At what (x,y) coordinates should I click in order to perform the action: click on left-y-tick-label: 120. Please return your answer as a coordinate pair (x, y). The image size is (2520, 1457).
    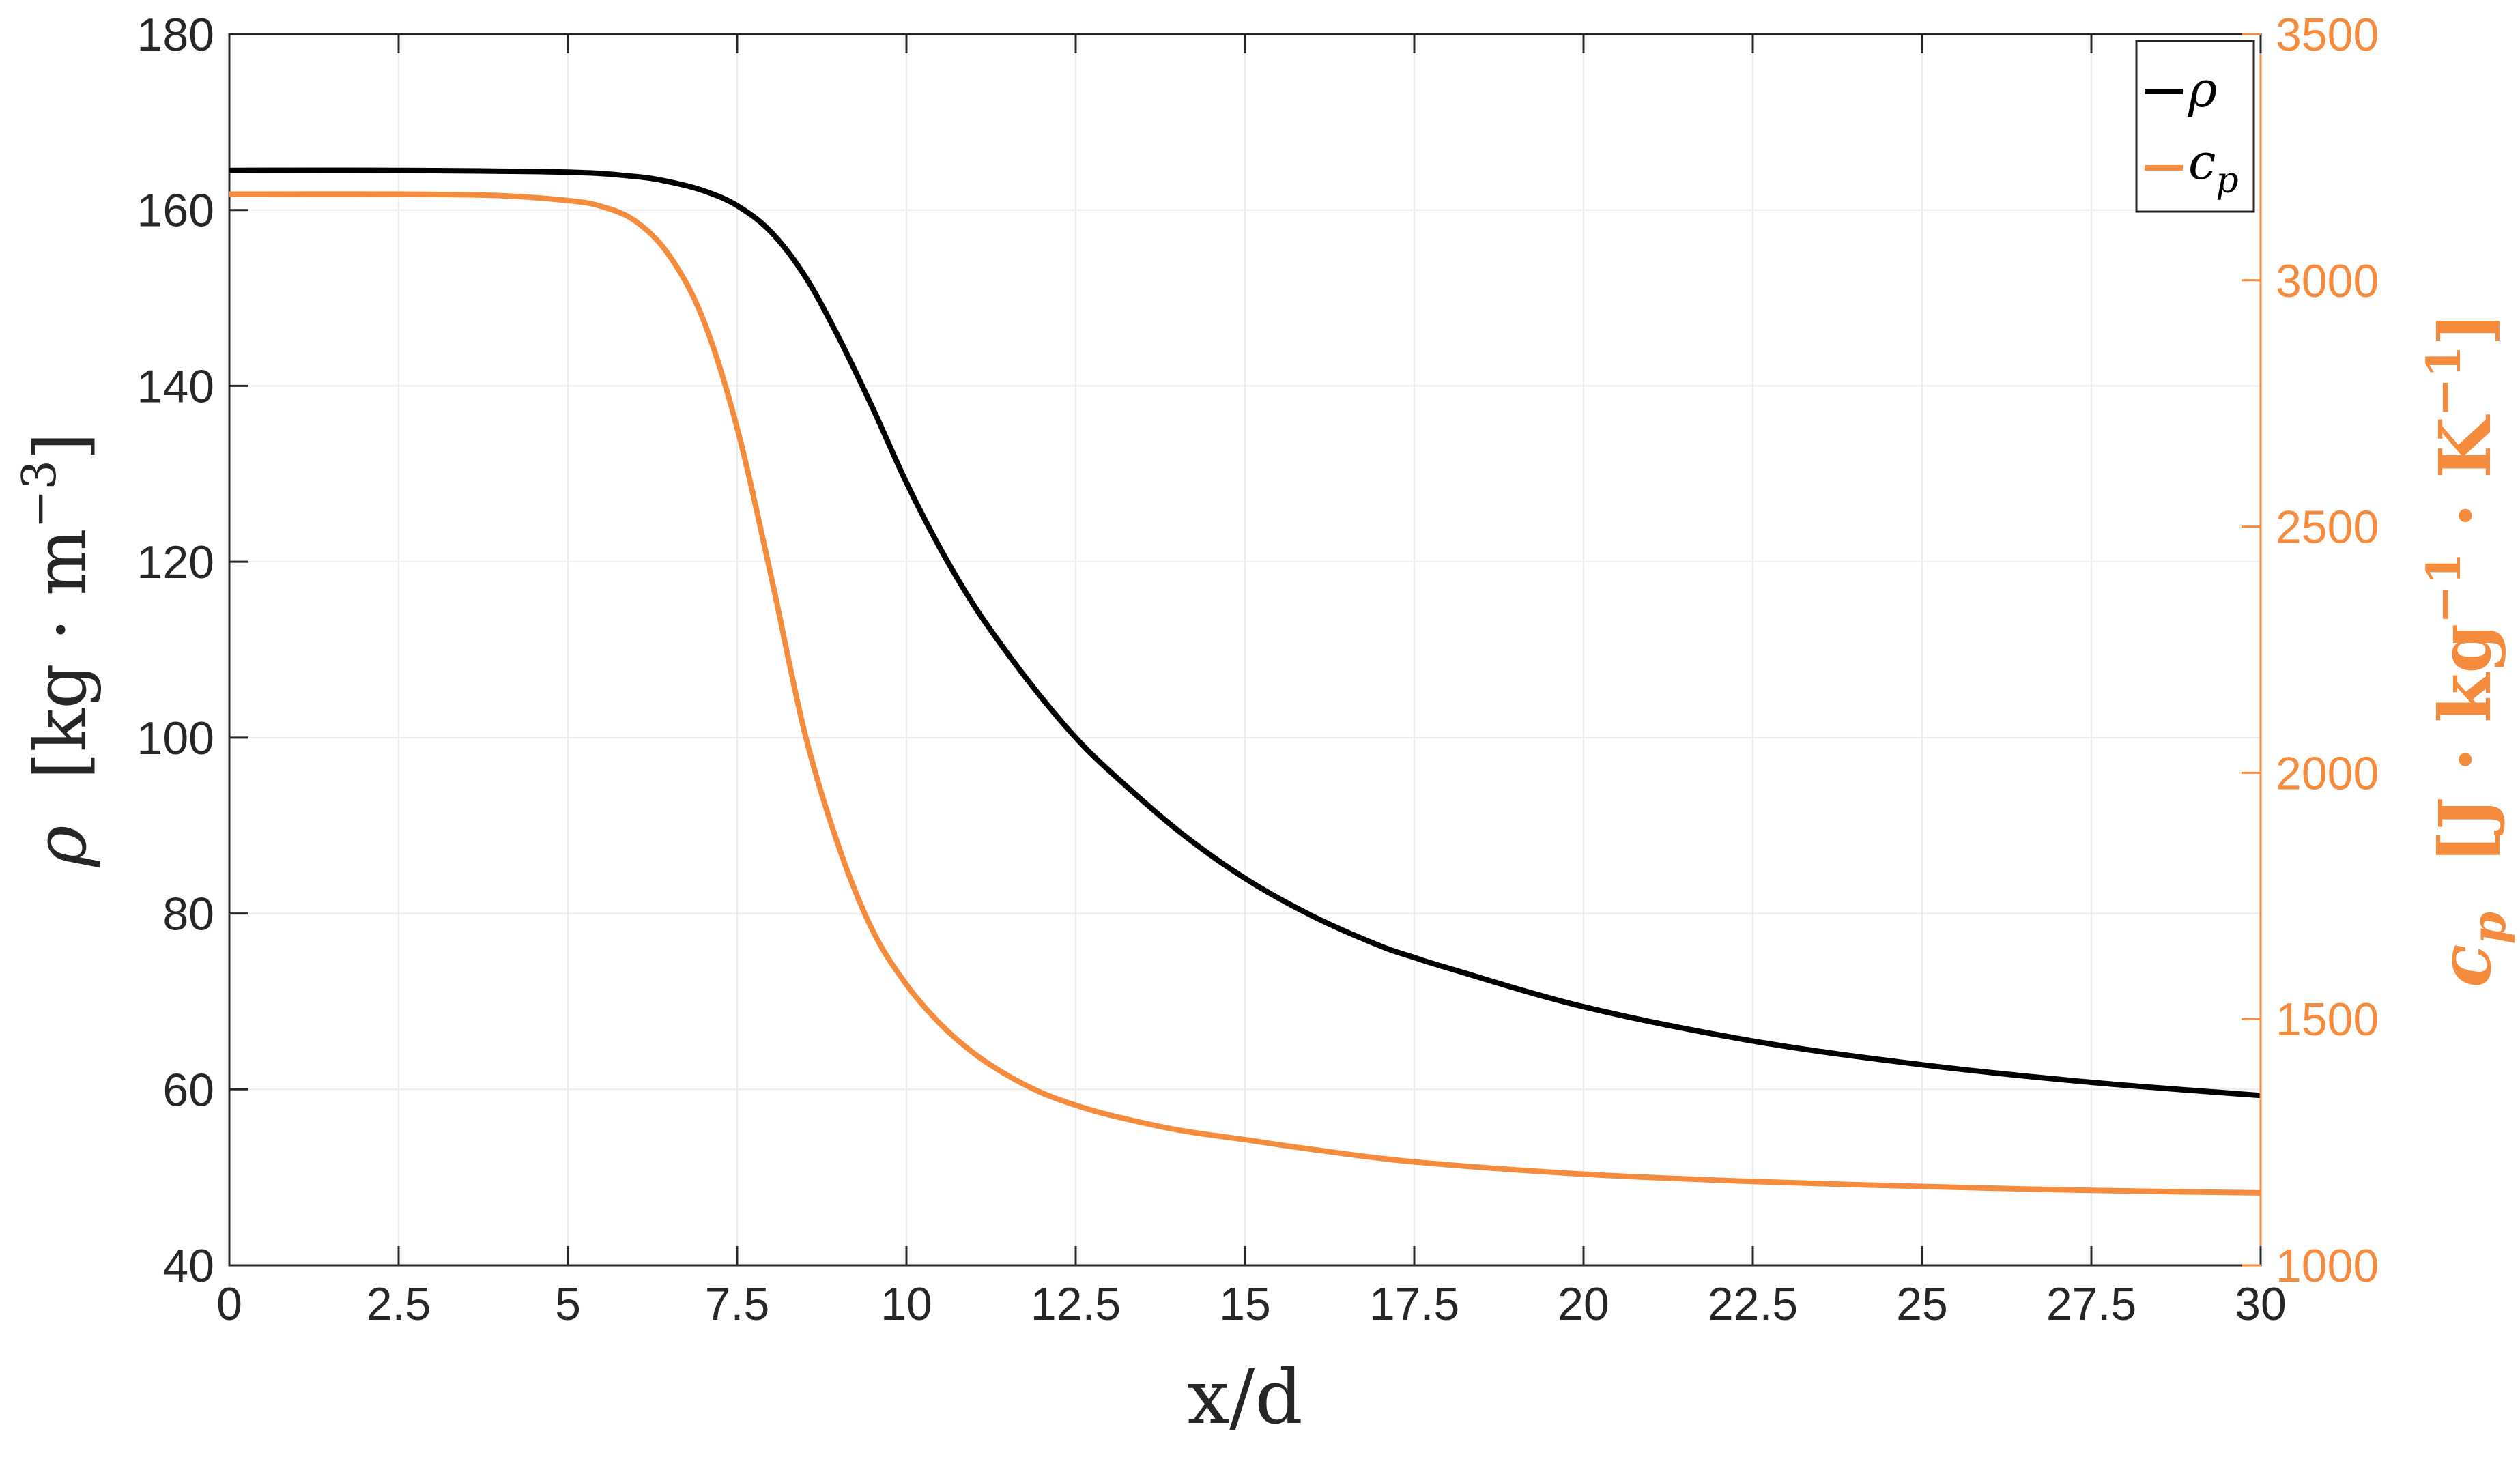
    Looking at the image, I should click on (175, 562).